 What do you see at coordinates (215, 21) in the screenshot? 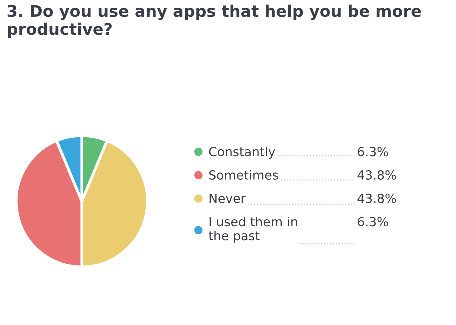
I see `chart-title: 3. Do you use any apps that help you be more productive?` at bounding box center [215, 21].